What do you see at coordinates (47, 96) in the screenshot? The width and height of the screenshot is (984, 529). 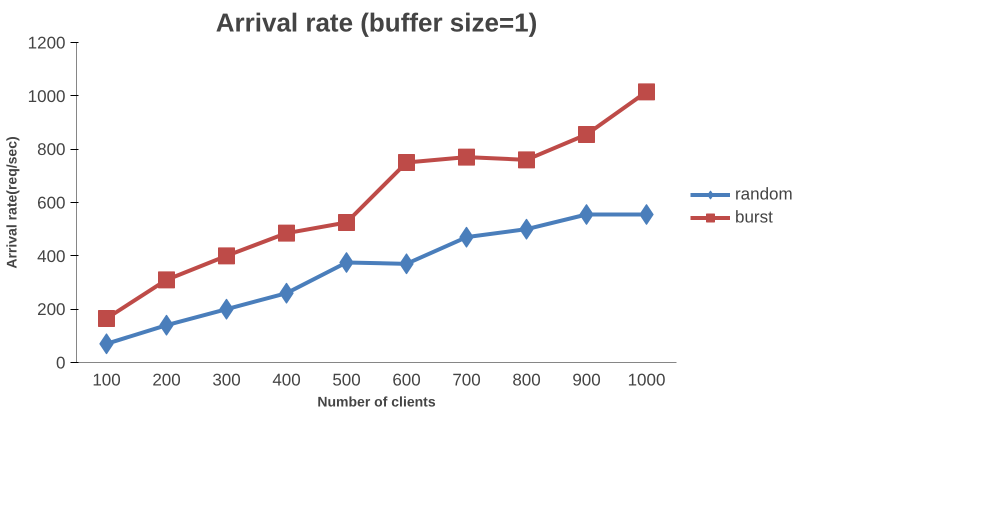 I see `y-tick-label: 1000` at bounding box center [47, 96].